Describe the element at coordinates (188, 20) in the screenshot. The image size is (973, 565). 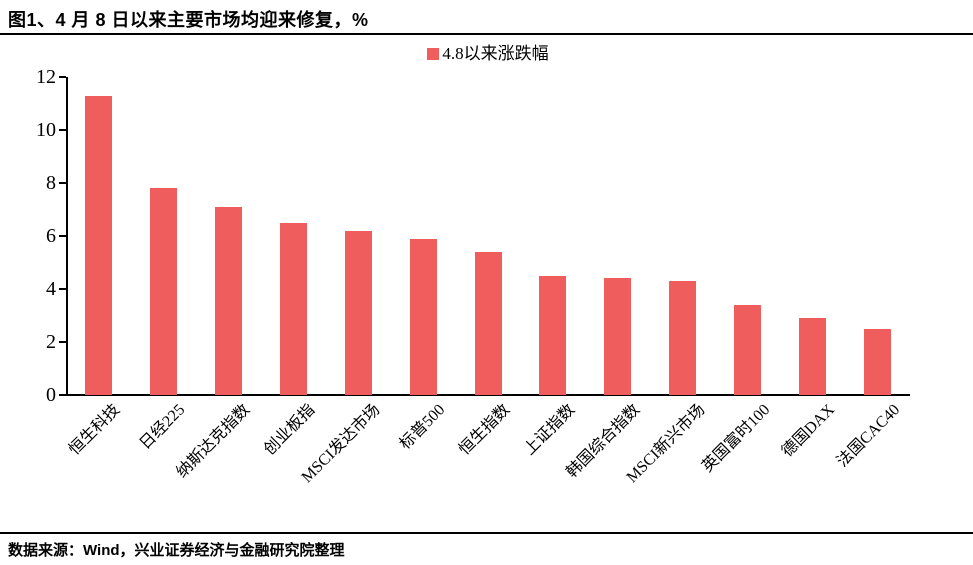
I see `figure-title: 图1、4 月 8 日以来主要市场均迎来修复，%` at that location.